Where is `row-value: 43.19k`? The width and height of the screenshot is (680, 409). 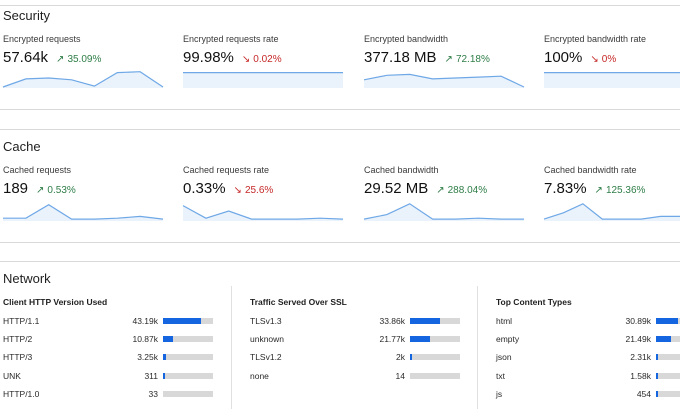
row-value: 43.19k is located at coordinates (145, 321).